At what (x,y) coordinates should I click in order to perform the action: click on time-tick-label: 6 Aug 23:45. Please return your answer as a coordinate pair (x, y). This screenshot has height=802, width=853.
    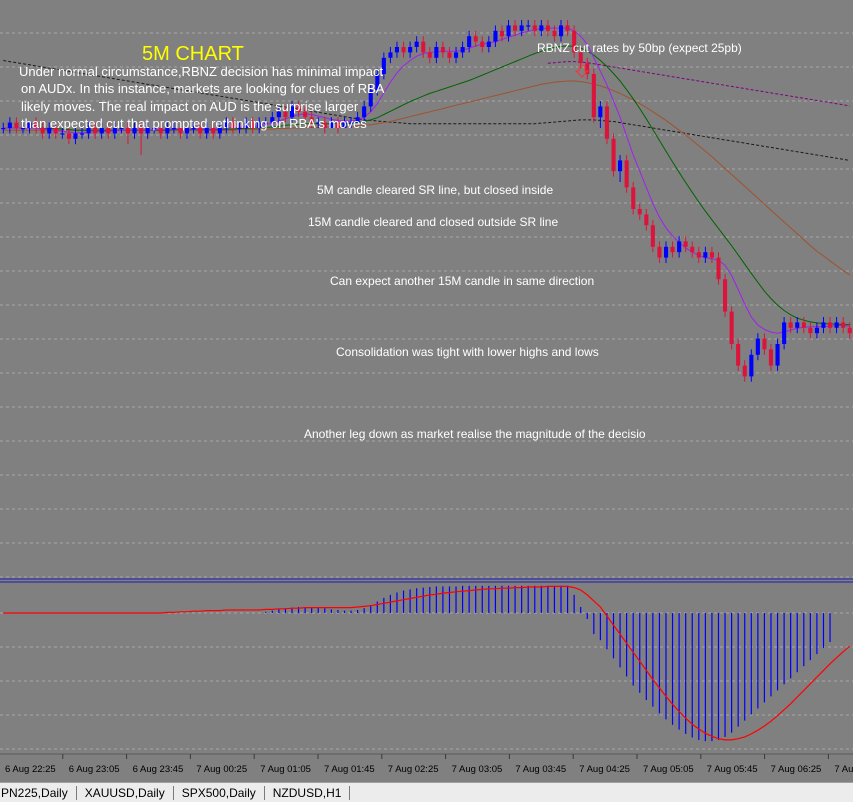
    Looking at the image, I should click on (158, 769).